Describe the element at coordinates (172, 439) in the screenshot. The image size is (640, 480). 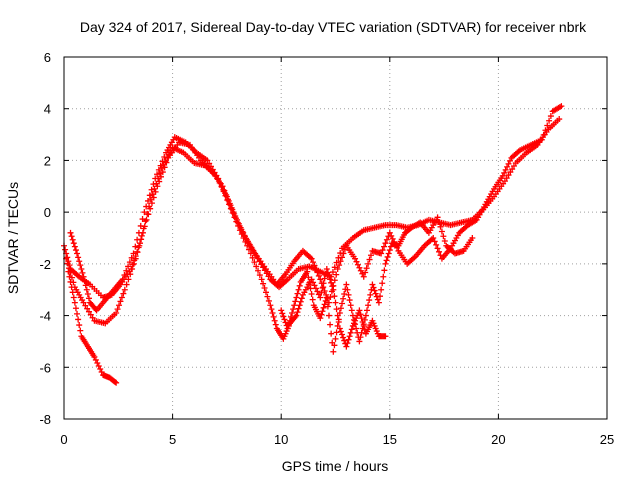
I see `x-tick-label: 5` at that location.